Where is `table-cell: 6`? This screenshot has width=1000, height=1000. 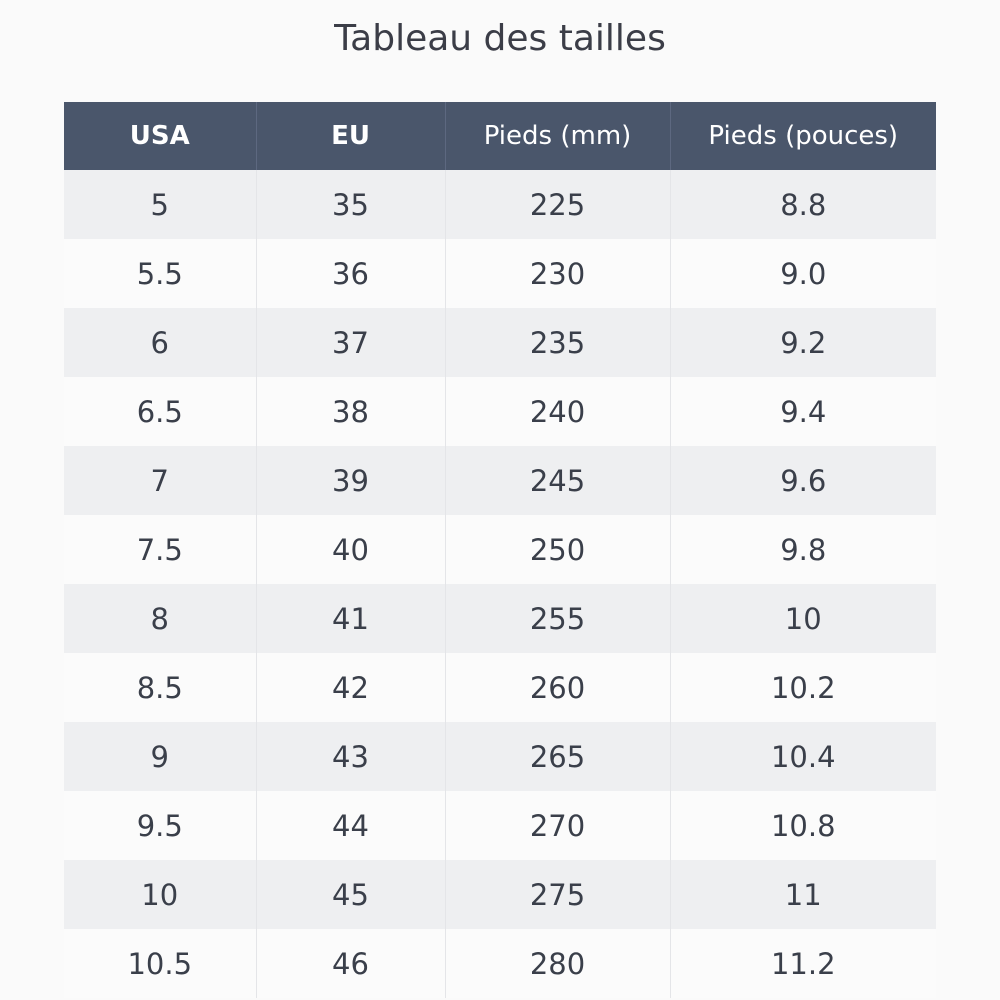 table-cell: 6 is located at coordinates (160, 342).